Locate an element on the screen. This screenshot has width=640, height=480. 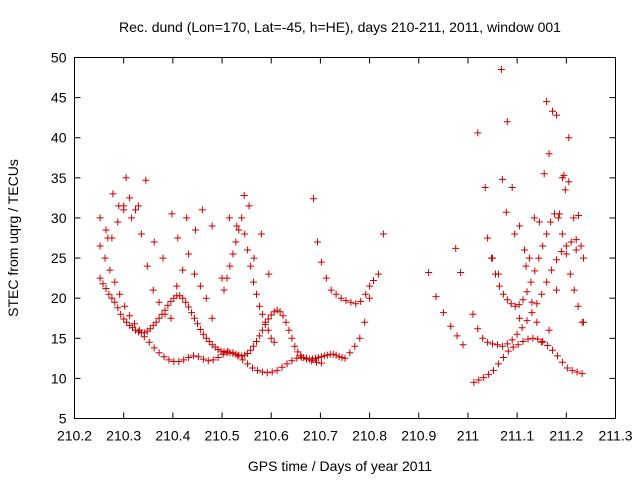
y-tick-label: 35 is located at coordinates (59, 178).